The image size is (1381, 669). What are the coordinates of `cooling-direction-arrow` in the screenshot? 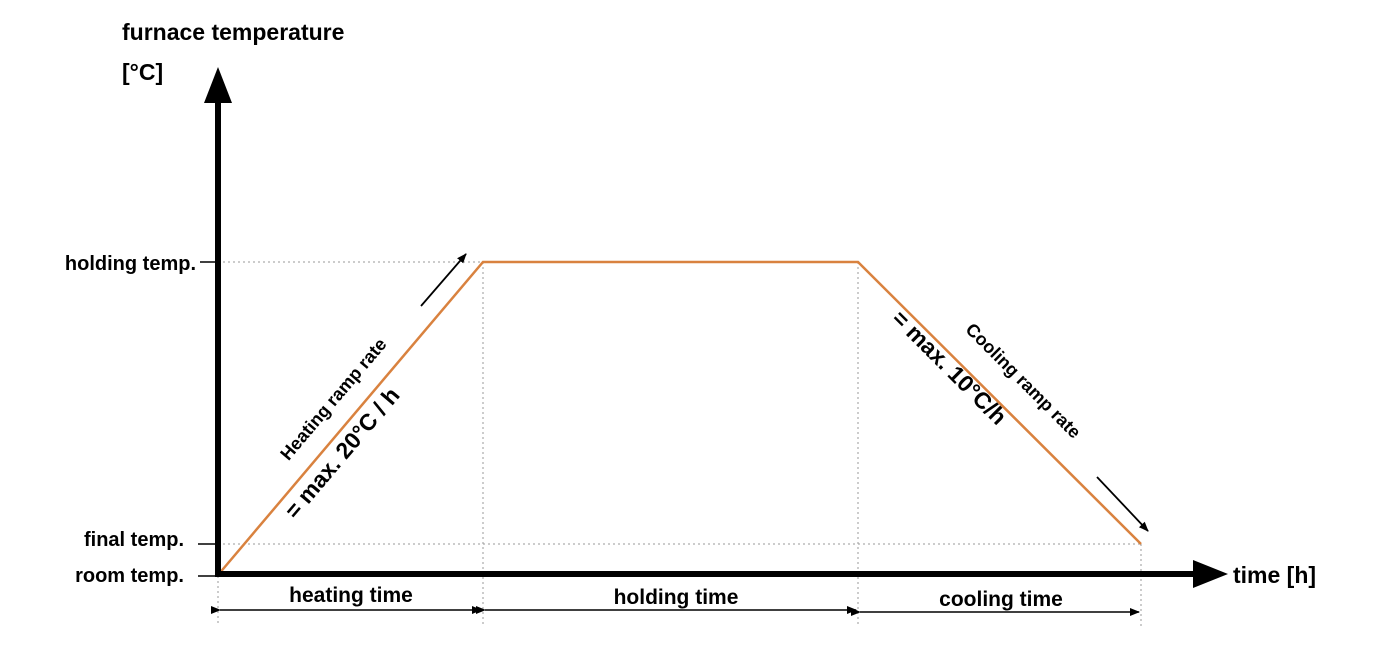 It's located at (1122, 504).